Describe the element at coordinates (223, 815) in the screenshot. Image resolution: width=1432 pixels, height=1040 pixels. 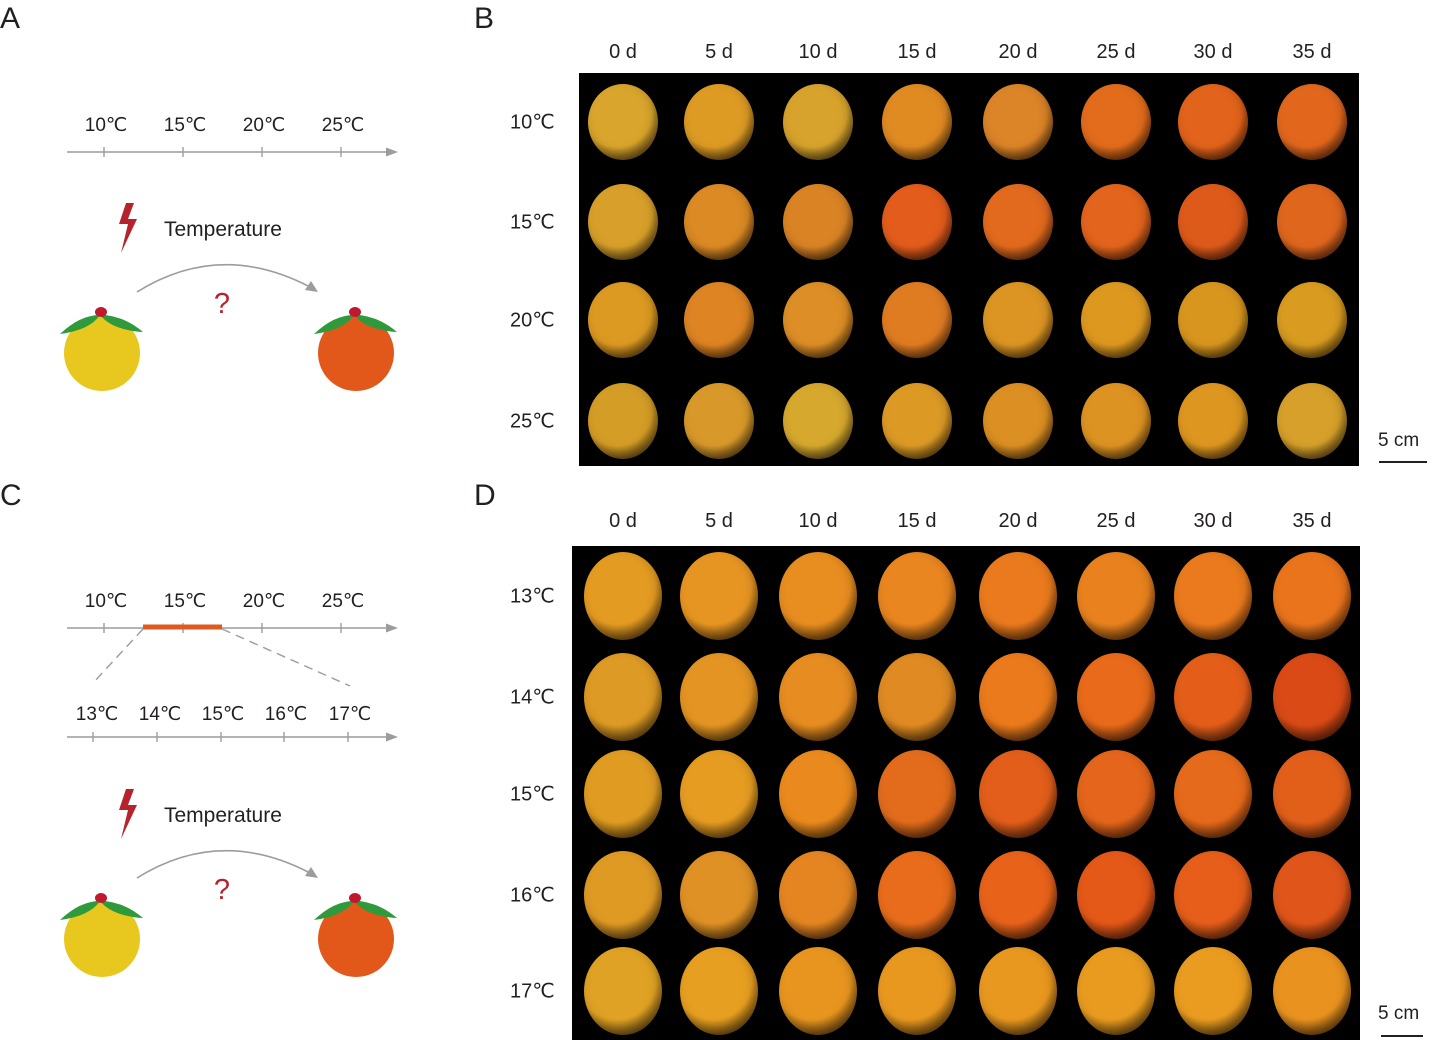
I see `temperature-label: Temperature` at that location.